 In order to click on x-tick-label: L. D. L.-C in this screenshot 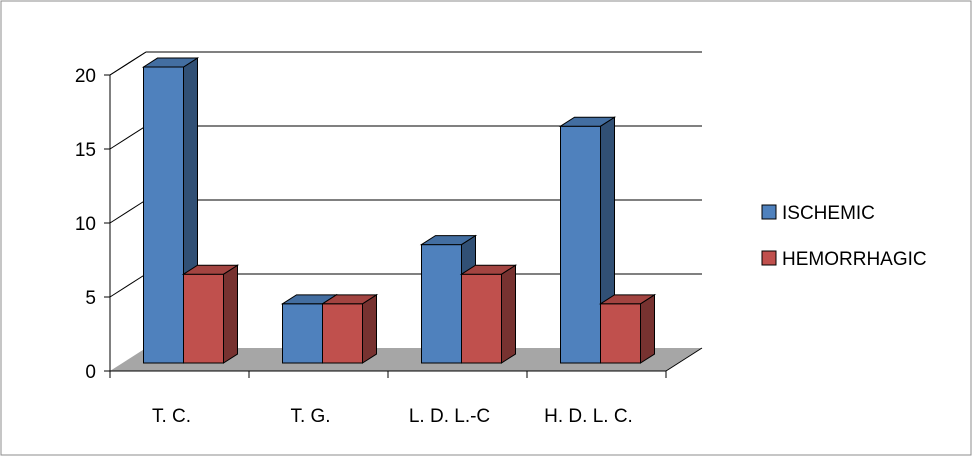, I will do `click(449, 416)`.